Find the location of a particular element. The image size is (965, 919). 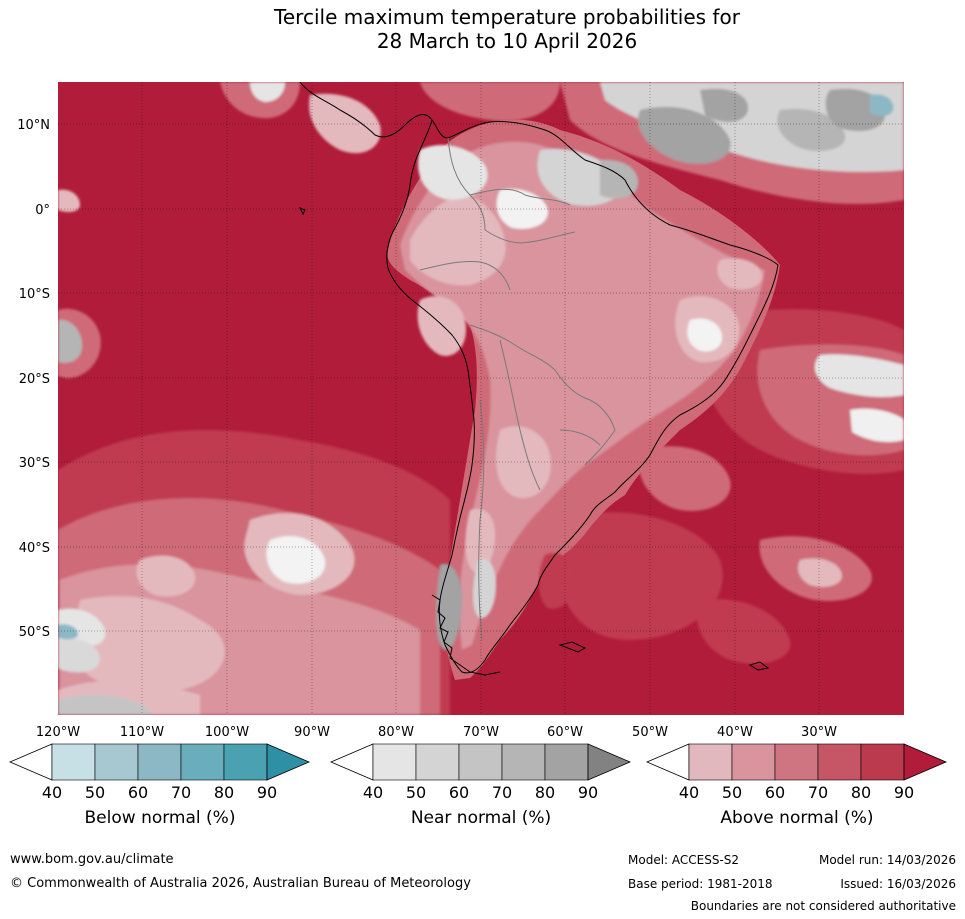

footer-issued: Issued: 16/03/2026 is located at coordinates (898, 884).